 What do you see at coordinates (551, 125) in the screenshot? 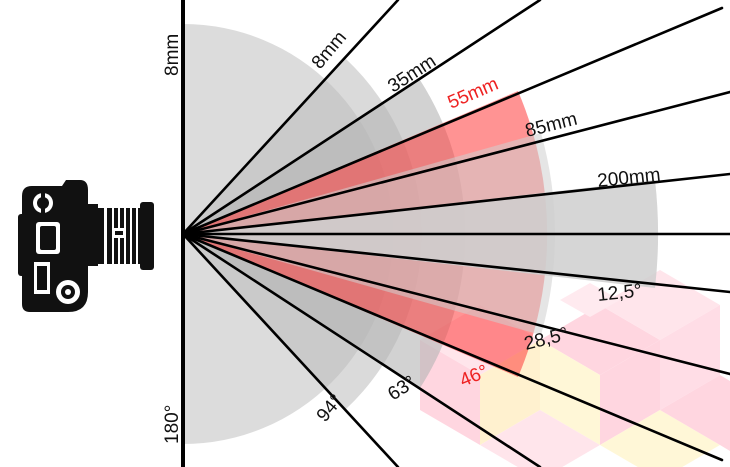
I see `label-85mm: 85mm` at bounding box center [551, 125].